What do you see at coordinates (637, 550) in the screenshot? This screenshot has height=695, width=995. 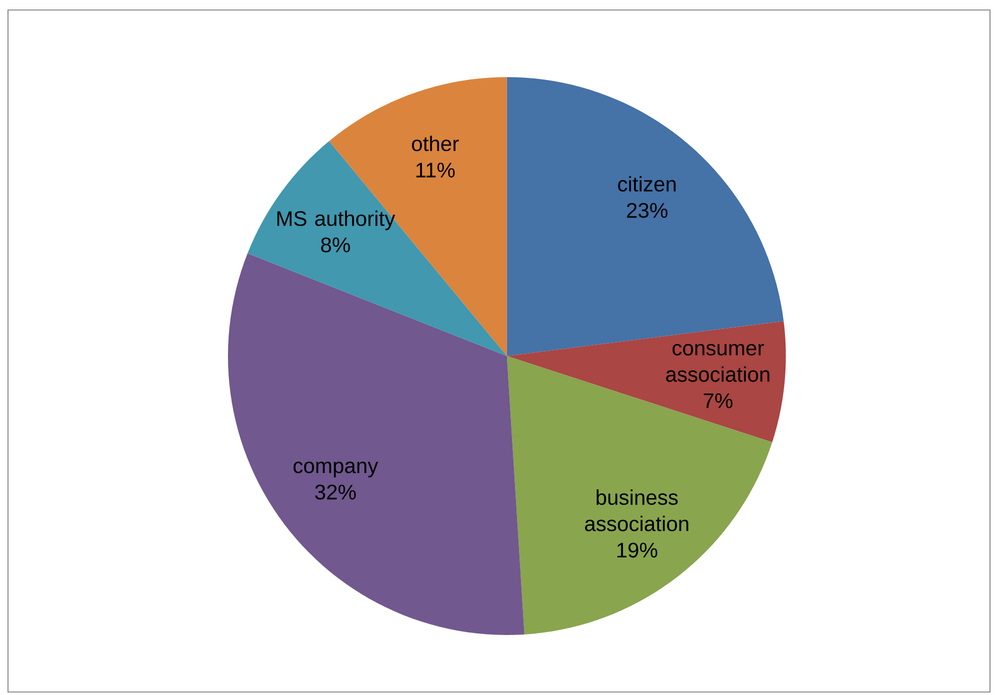 I see `data-label: 19%` at bounding box center [637, 550].